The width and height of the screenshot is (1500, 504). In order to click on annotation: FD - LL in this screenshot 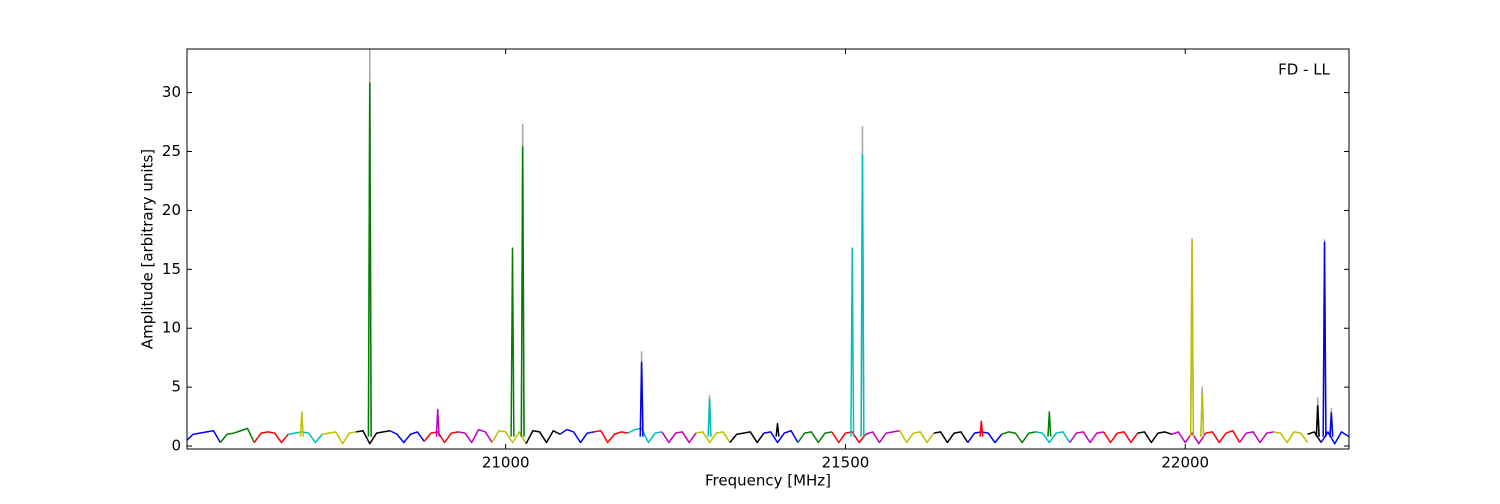, I will do `click(1304, 70)`.